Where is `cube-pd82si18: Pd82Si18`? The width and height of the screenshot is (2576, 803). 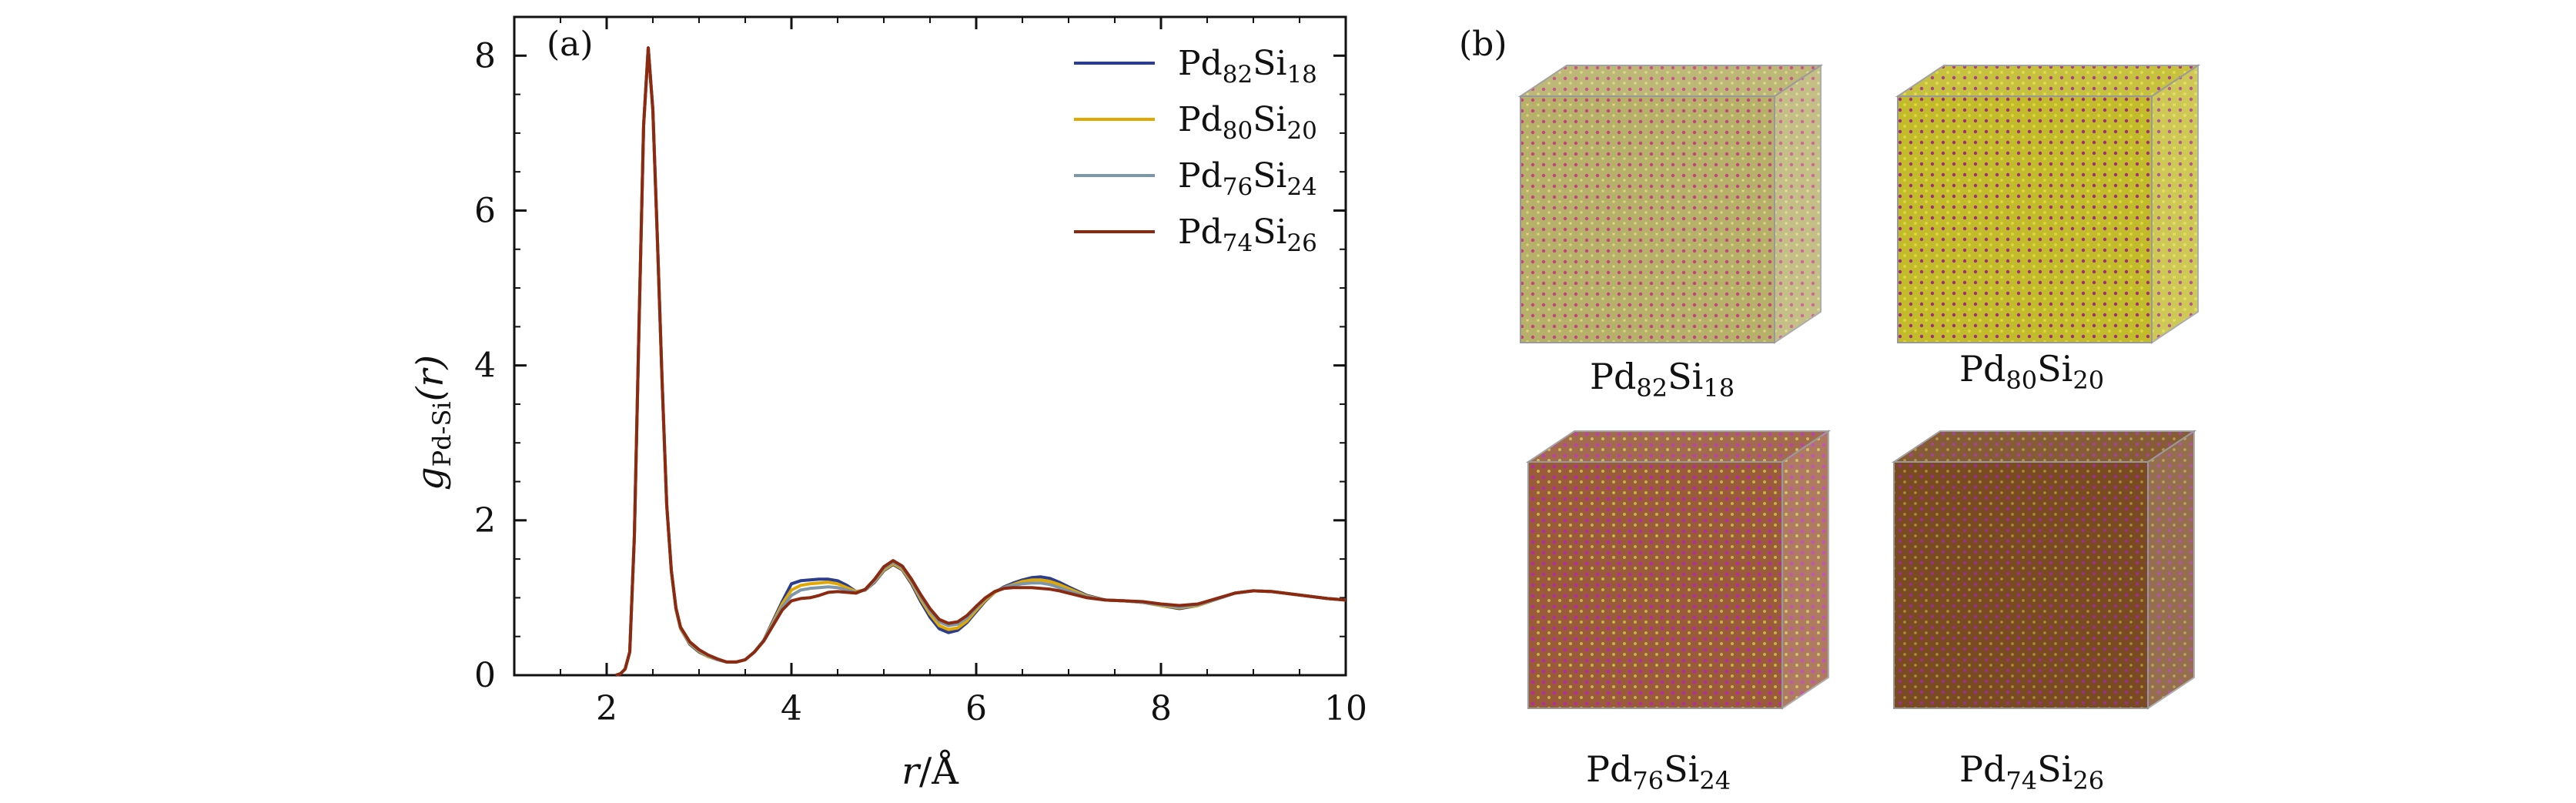
cube-pd82si18: Pd82Si18 is located at coordinates (1671, 233).